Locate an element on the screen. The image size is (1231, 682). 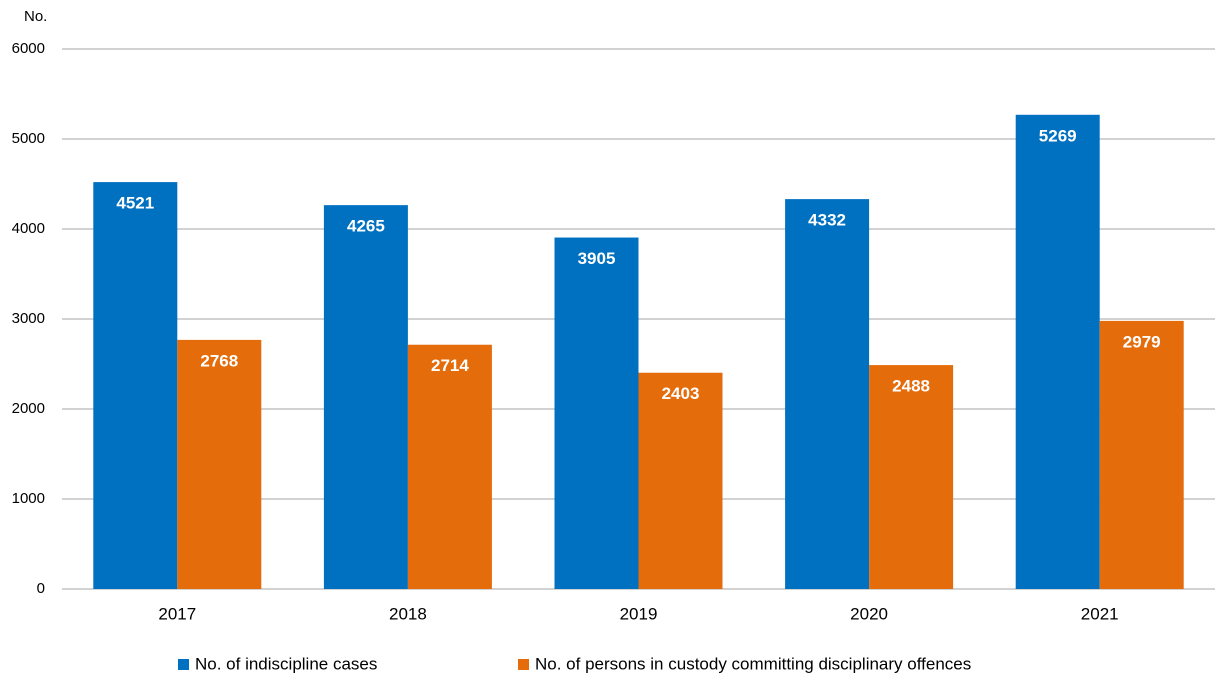
y-tick-label: 4000 is located at coordinates (28, 228).